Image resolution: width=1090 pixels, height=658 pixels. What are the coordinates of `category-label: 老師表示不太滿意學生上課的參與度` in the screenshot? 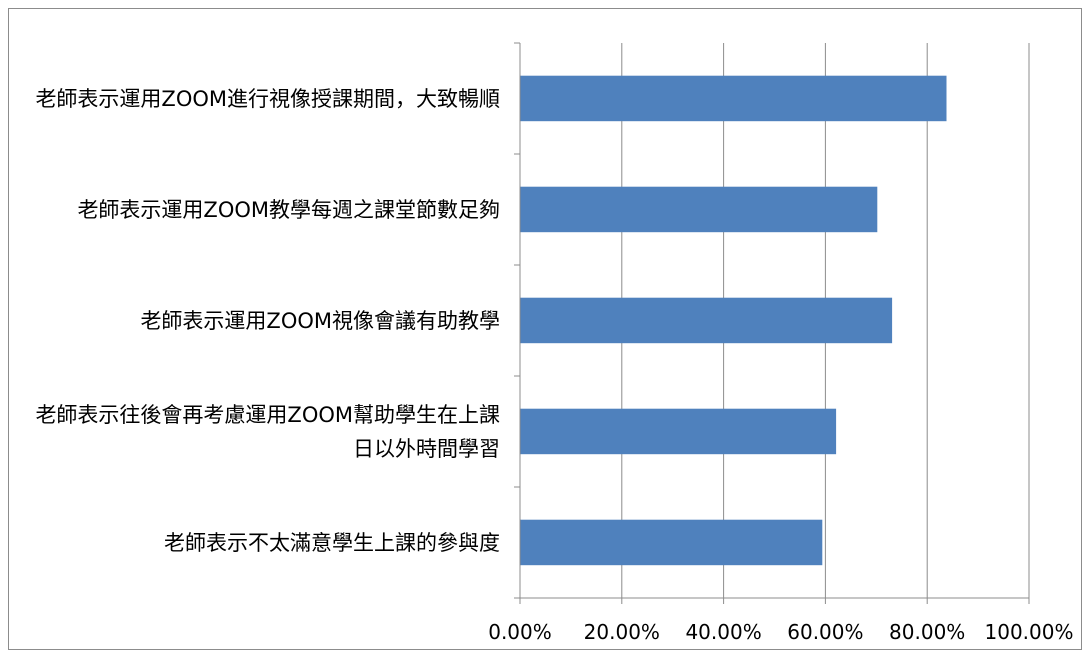 It's located at (332, 542).